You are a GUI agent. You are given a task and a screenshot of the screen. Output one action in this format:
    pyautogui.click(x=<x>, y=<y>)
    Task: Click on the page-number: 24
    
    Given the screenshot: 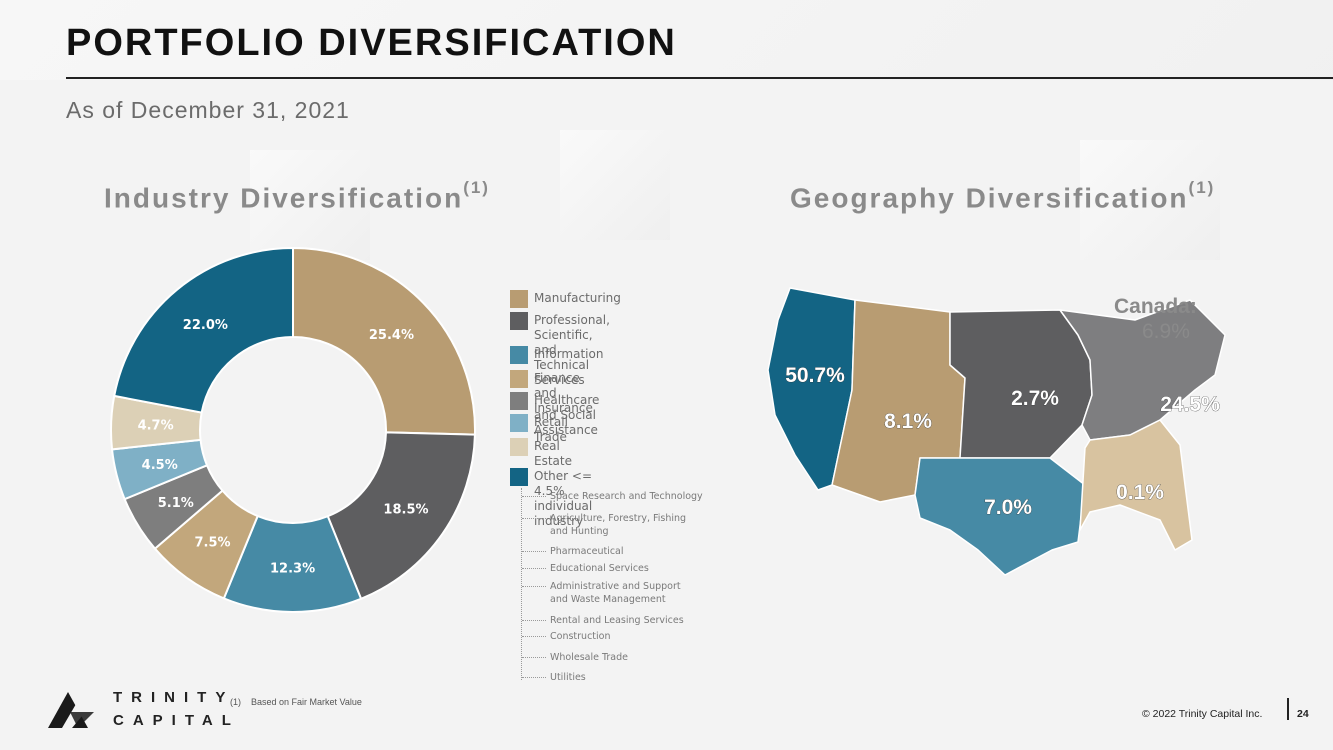 What is the action you would take?
    pyautogui.click(x=1303, y=714)
    